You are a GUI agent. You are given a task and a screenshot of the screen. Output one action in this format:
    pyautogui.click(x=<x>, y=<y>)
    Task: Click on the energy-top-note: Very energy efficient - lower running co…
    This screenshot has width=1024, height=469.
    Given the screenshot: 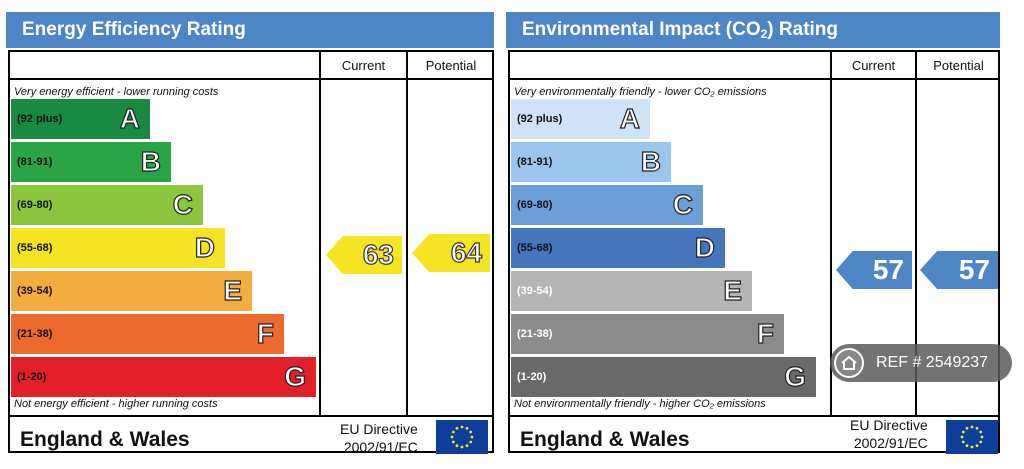 What is the action you would take?
    pyautogui.click(x=116, y=92)
    